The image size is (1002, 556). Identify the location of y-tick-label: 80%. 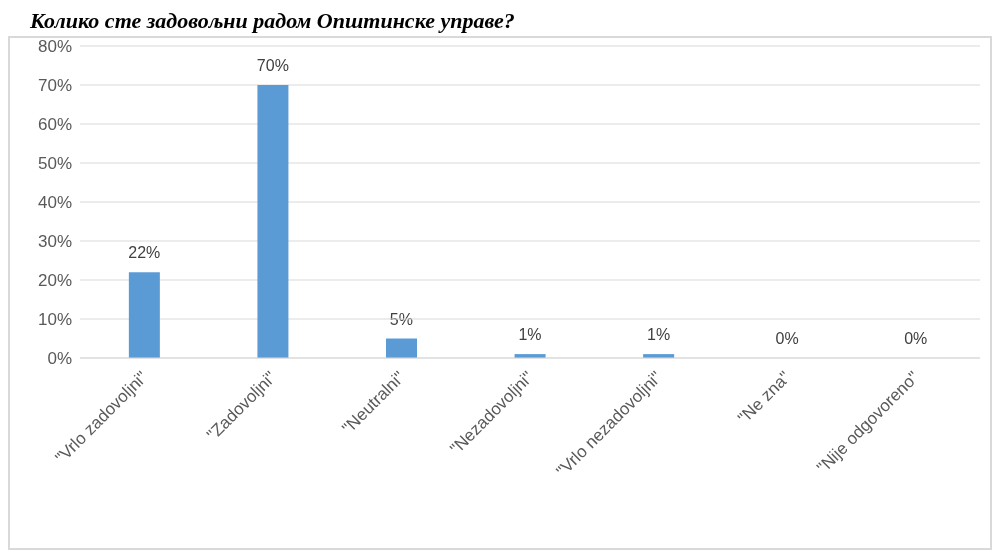
(54, 47).